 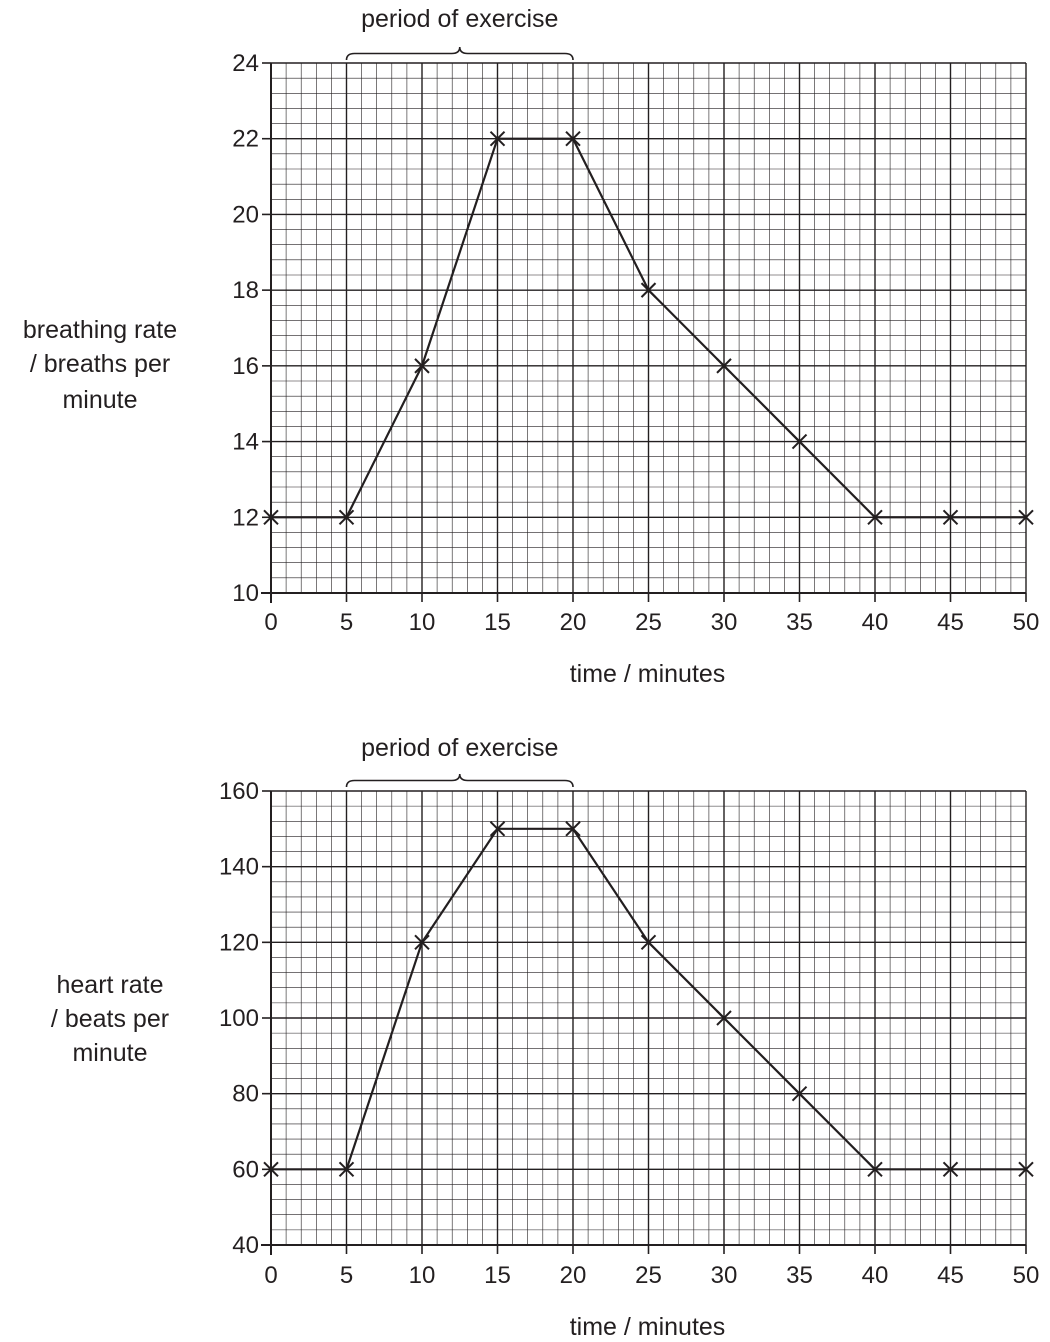 What do you see at coordinates (245, 1094) in the screenshot?
I see `y-tick-label: 80` at bounding box center [245, 1094].